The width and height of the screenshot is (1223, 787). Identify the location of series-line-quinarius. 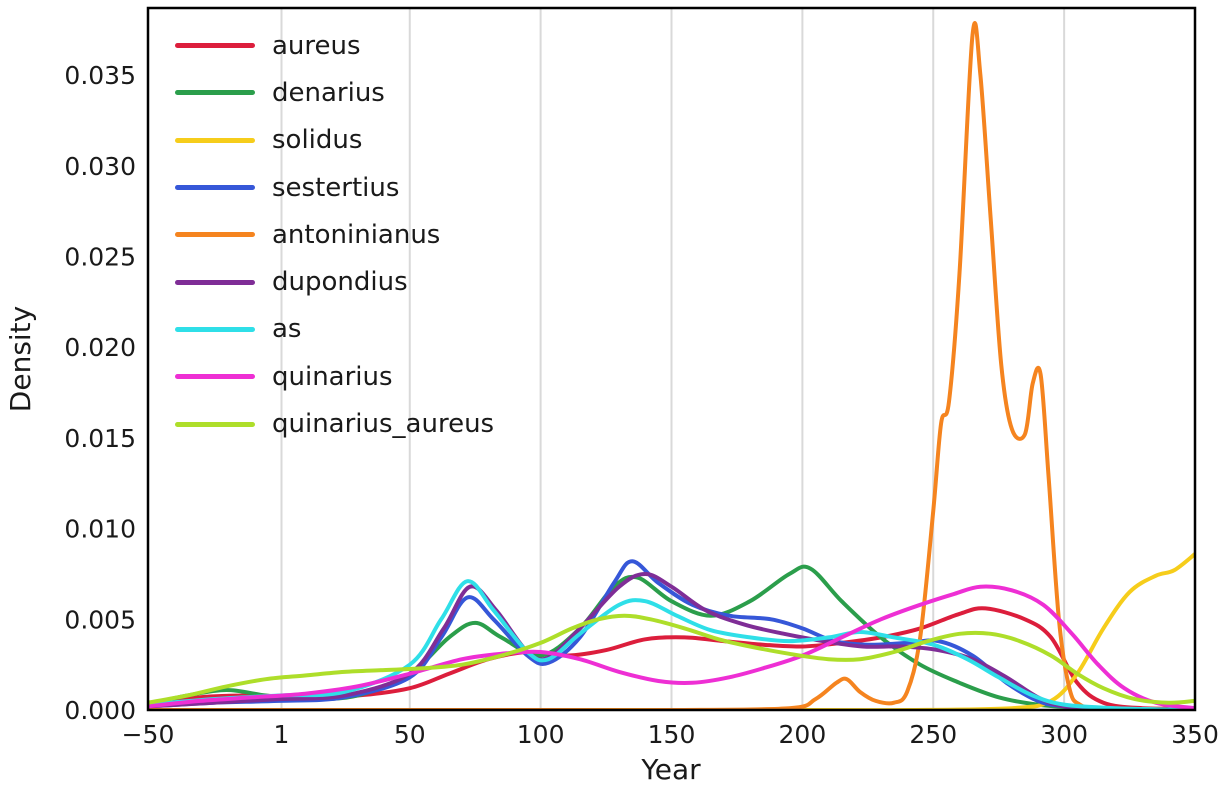
(671, 647).